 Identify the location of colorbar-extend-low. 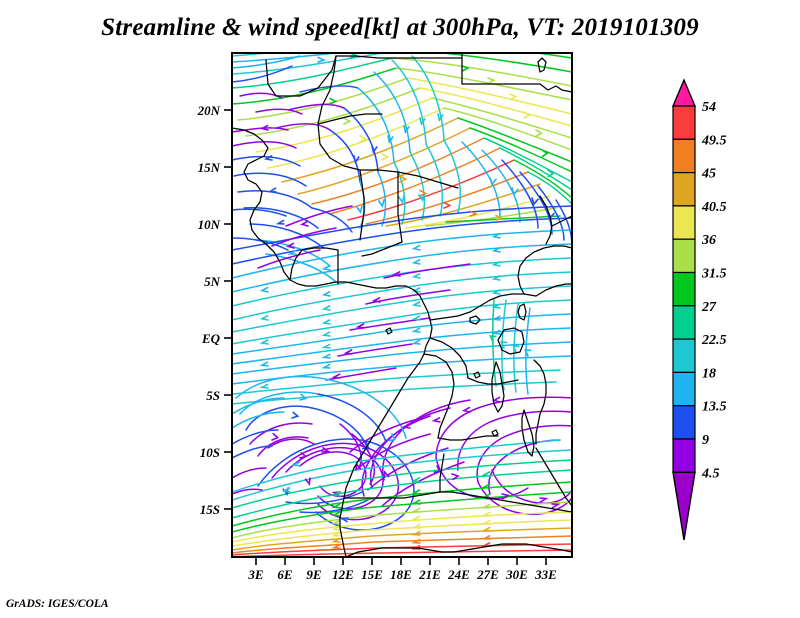
(684, 506).